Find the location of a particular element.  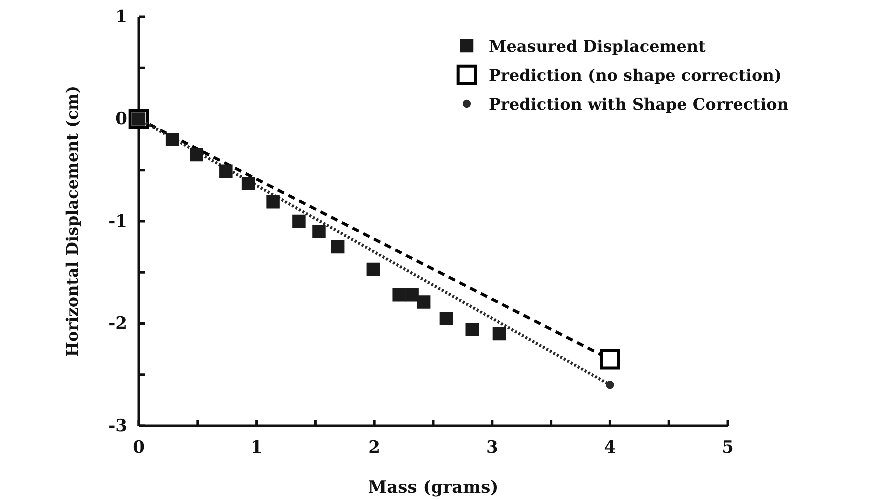

legend-label: Prediction with Shape Correction is located at coordinates (639, 104).